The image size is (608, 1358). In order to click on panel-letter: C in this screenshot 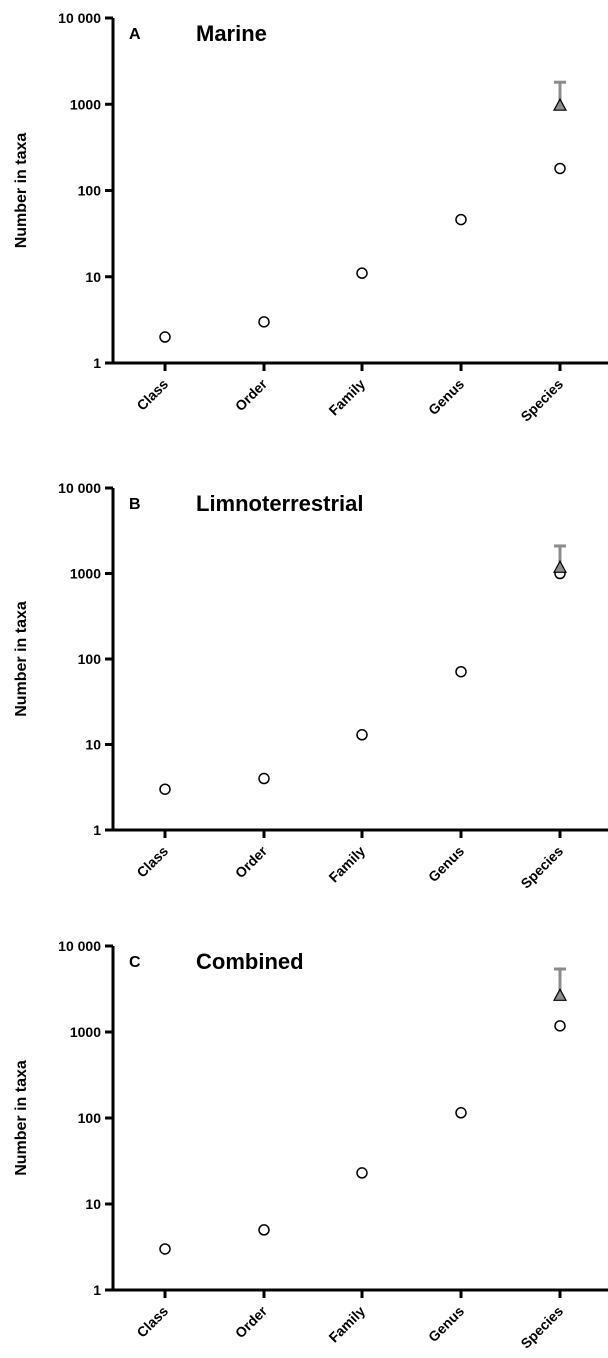, I will do `click(135, 962)`.